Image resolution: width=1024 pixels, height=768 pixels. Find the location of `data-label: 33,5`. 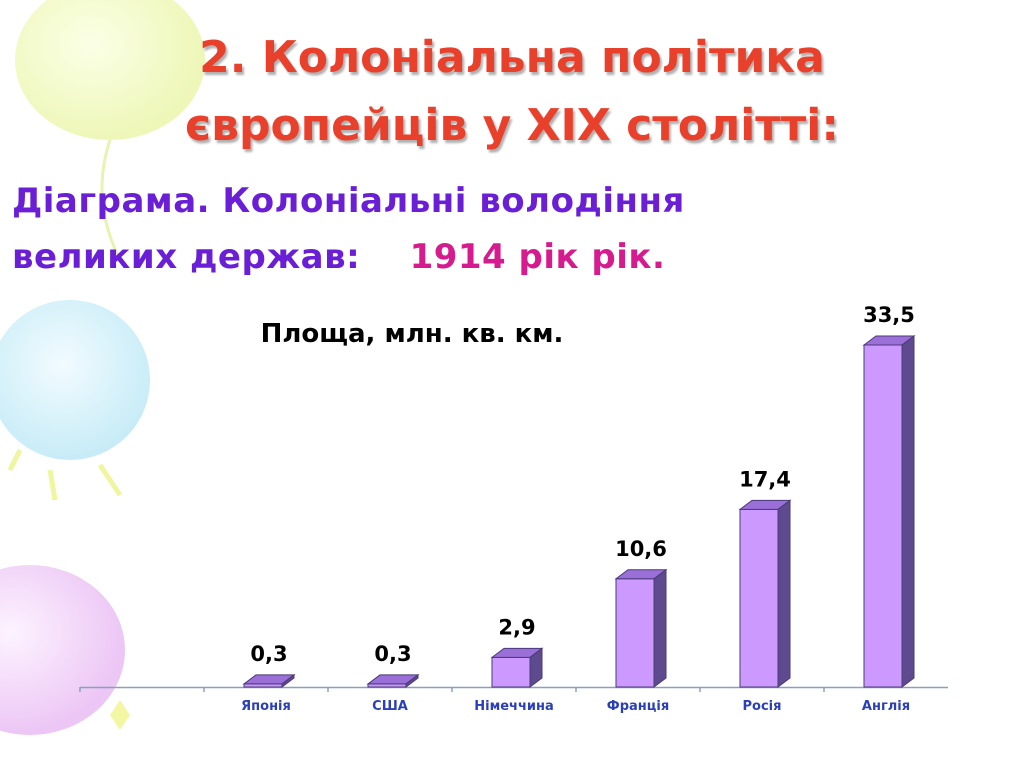

data-label: 33,5 is located at coordinates (889, 315).